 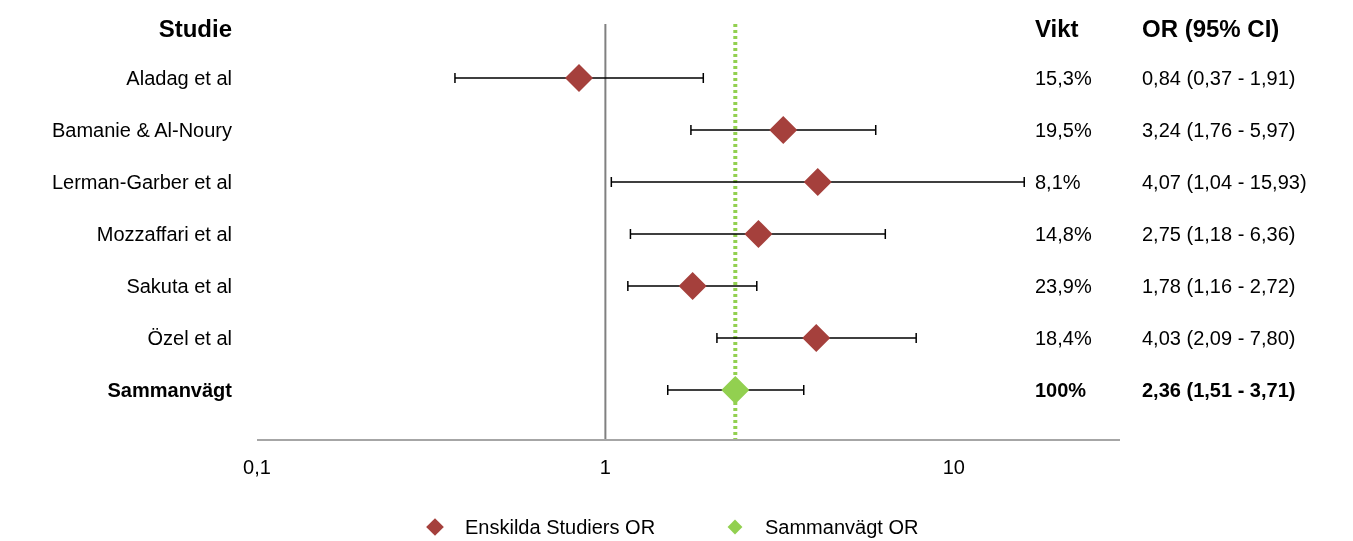 I want to click on annotation: 19,5%, so click(x=1063, y=130).